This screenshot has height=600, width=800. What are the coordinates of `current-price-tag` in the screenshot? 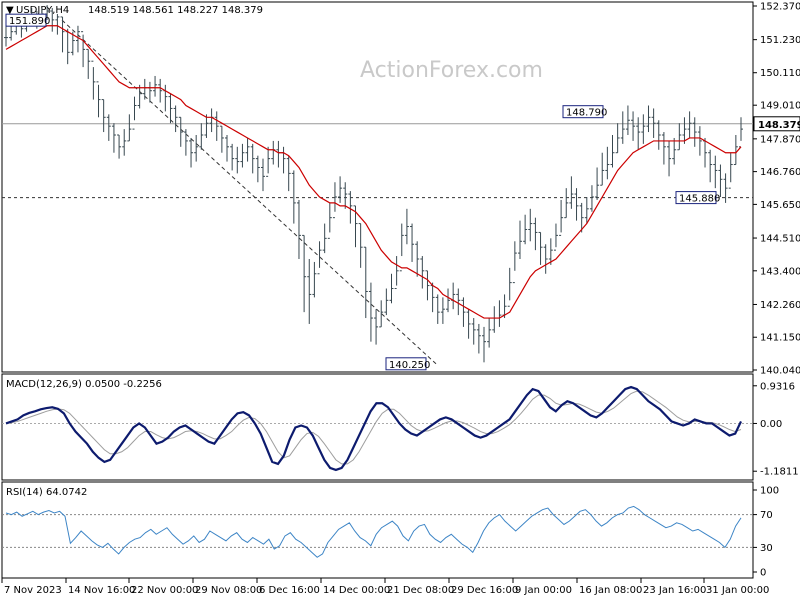 It's located at (776, 124).